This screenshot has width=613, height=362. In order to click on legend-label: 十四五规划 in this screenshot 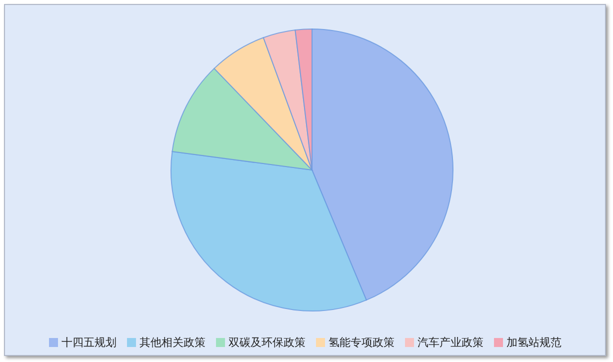, I will do `click(88, 342)`.